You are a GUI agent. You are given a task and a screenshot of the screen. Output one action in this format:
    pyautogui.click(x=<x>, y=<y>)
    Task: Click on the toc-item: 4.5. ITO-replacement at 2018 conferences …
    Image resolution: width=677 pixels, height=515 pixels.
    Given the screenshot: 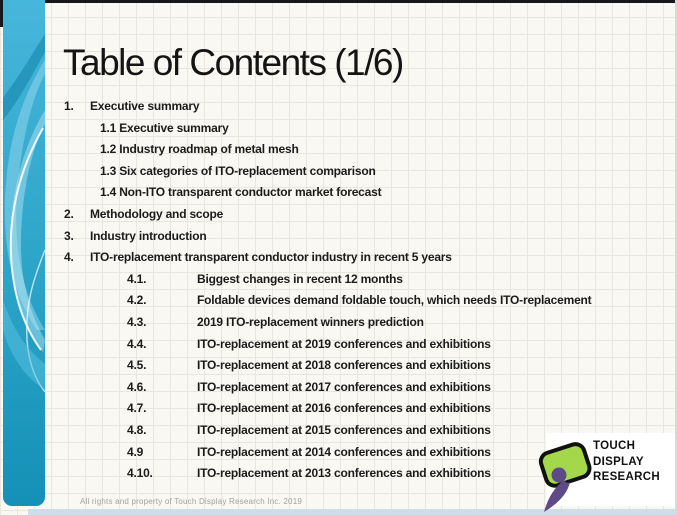 What is the action you would take?
    pyautogui.click(x=337, y=366)
    